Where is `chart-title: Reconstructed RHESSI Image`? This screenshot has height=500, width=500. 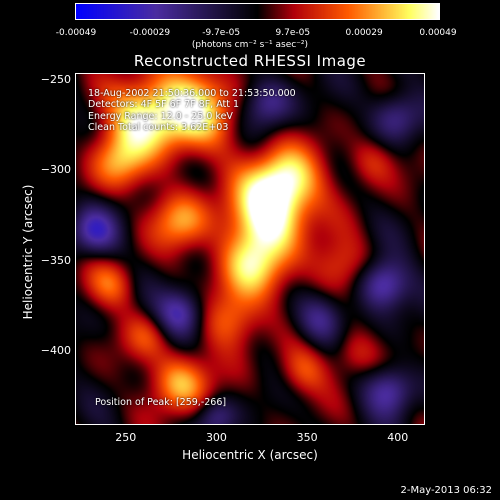 chart-title: Reconstructed RHESSI Image is located at coordinates (250, 61).